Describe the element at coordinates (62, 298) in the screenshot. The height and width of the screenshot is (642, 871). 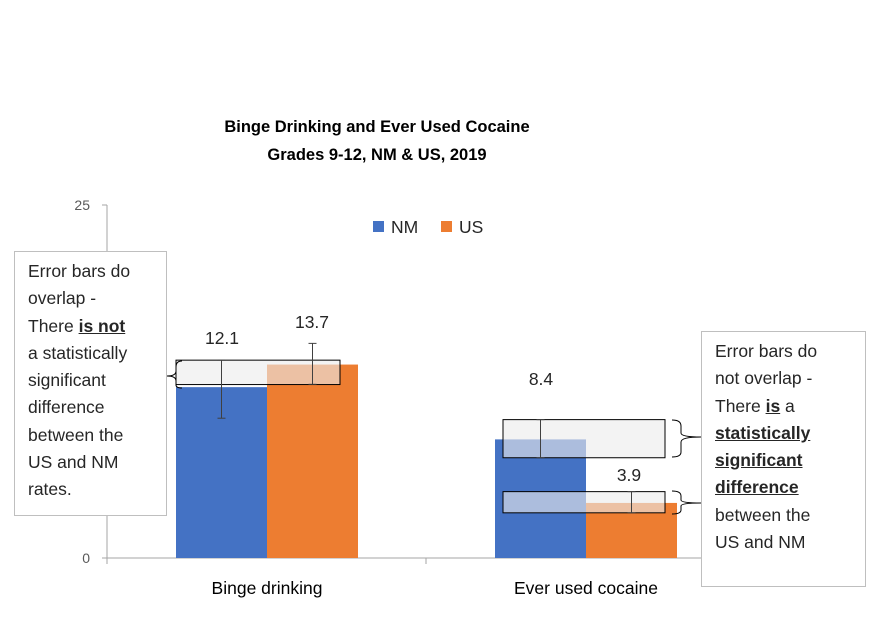
I see `callout-left-line2: overlap -` at that location.